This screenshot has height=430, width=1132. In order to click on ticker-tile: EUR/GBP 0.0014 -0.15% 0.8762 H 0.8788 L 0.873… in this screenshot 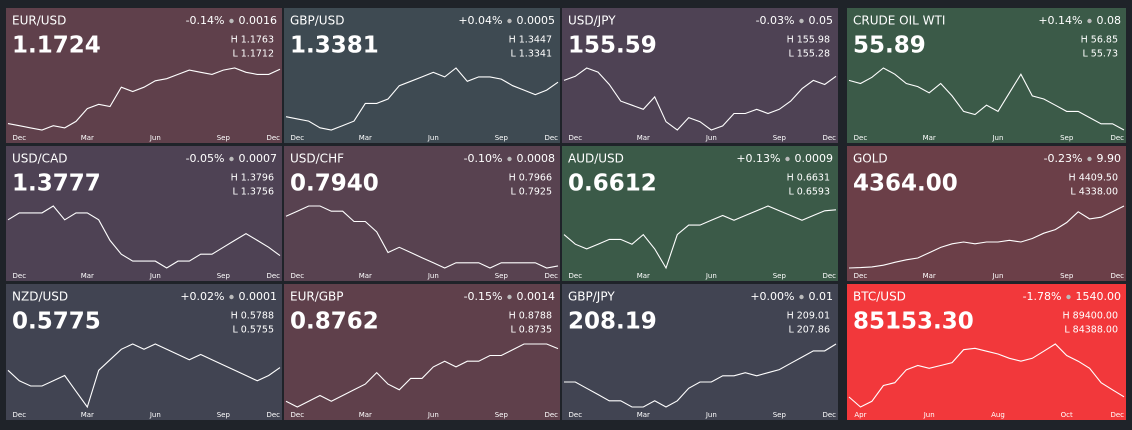, I will do `click(422, 352)`.